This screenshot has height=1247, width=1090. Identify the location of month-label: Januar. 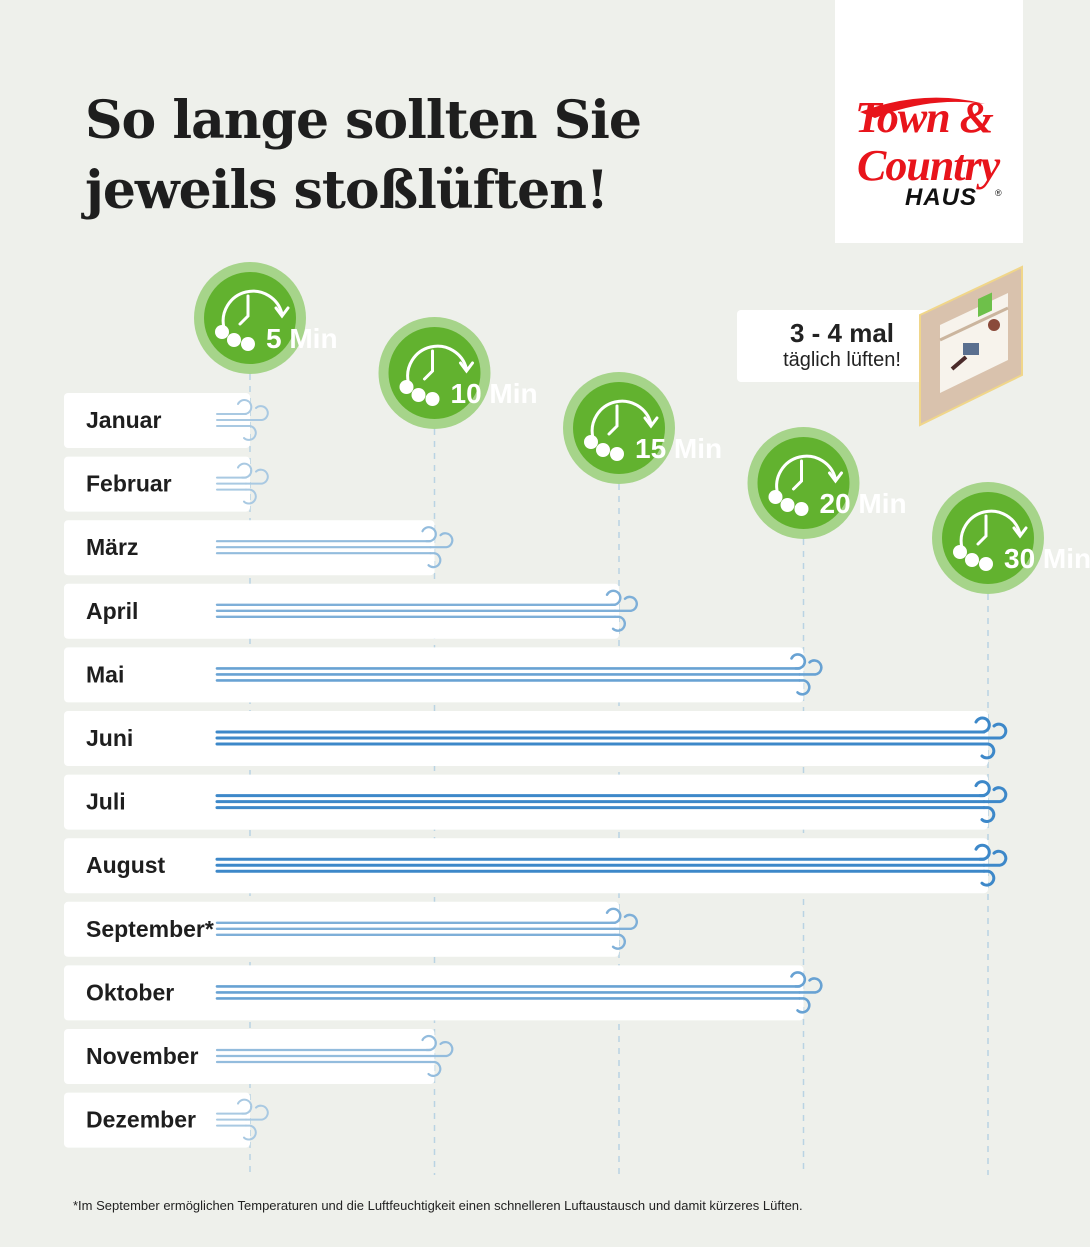
(123, 420).